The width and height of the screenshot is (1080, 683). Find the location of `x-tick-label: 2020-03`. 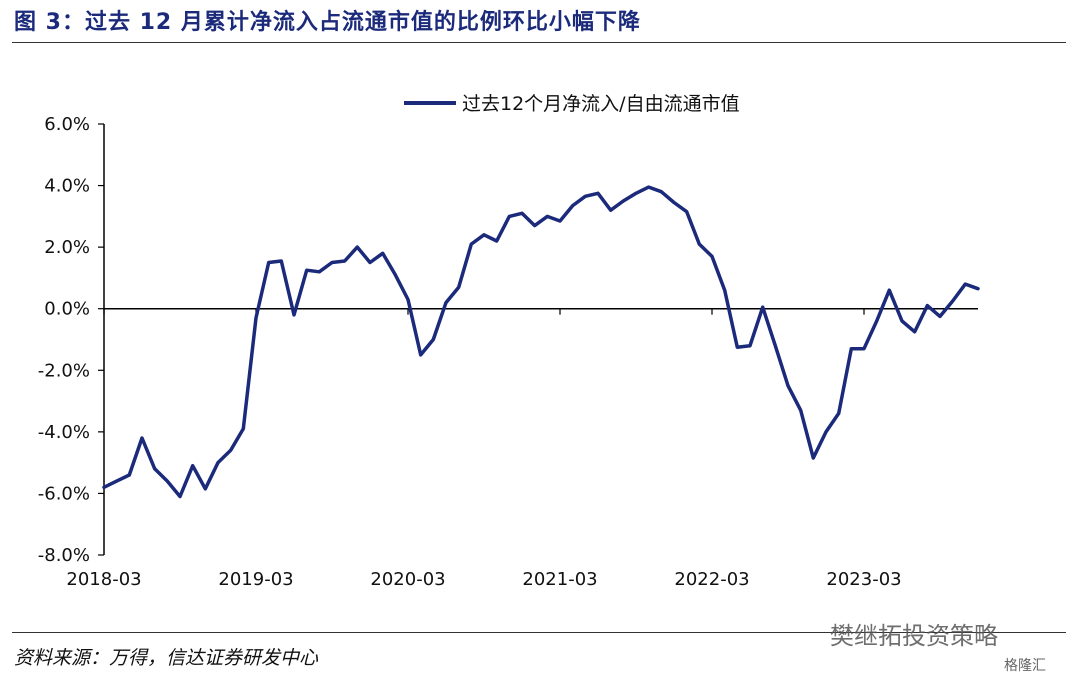

x-tick-label: 2020-03 is located at coordinates (407, 579).